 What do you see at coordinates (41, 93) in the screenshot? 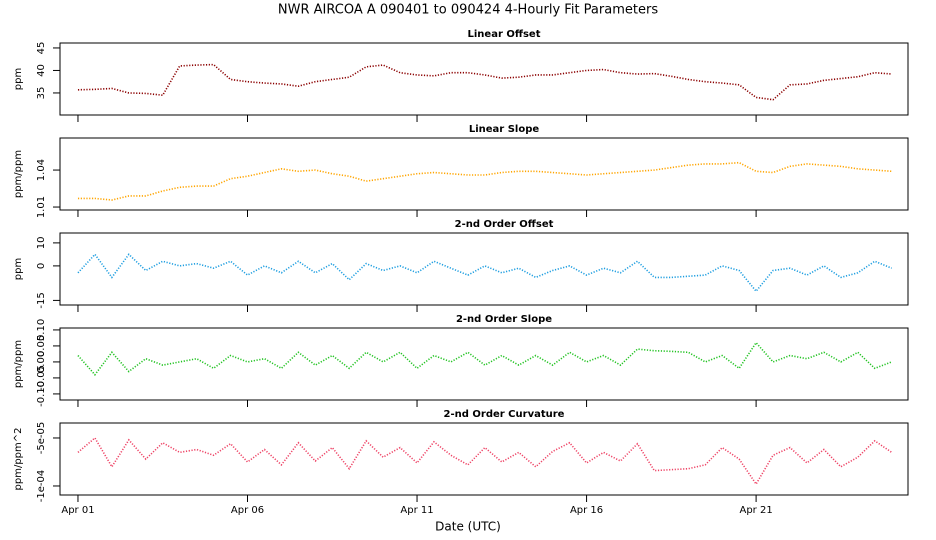
I see `y-tick-label: 35` at bounding box center [41, 93].